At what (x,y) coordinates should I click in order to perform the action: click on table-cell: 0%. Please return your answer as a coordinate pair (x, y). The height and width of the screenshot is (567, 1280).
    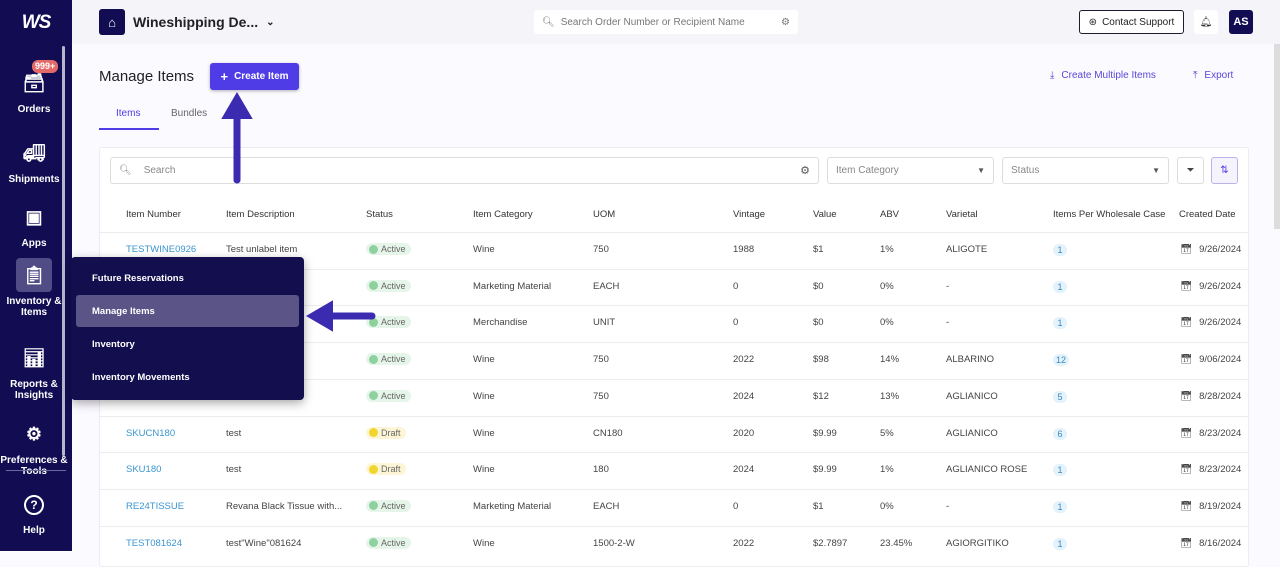
    Looking at the image, I should click on (887, 323).